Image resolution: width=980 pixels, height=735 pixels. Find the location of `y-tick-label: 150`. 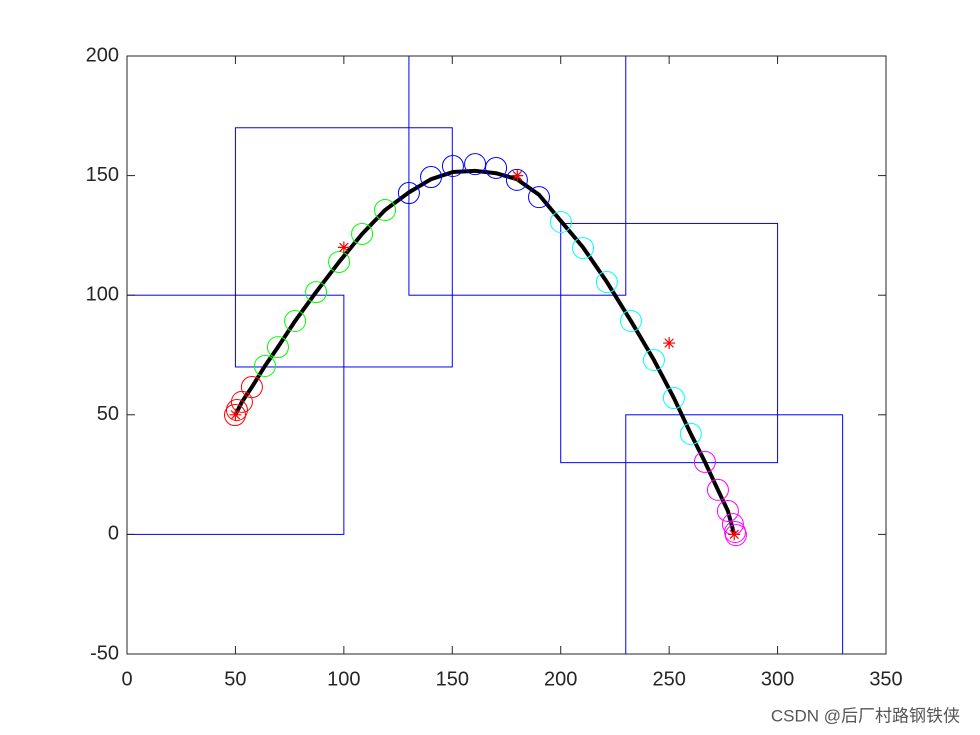

y-tick-label: 150 is located at coordinates (102, 175).